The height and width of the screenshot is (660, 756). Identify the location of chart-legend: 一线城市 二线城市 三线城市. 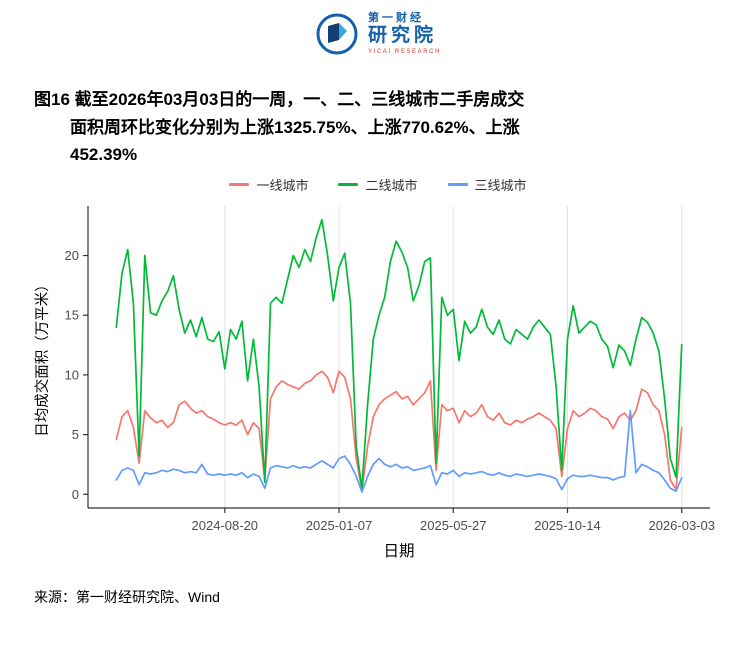
(378, 184).